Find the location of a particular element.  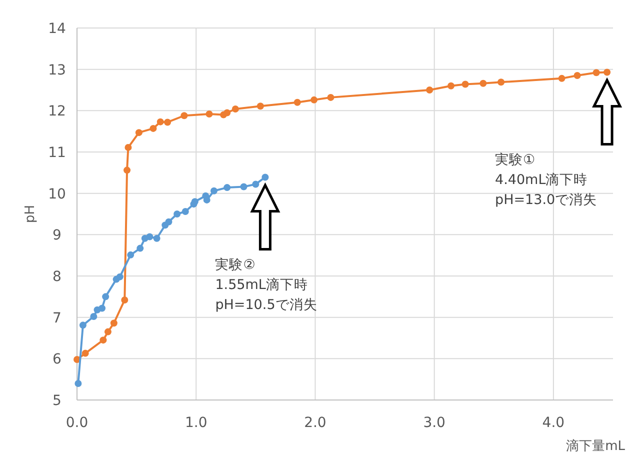

y-tick-label: 5 is located at coordinates (57, 401).